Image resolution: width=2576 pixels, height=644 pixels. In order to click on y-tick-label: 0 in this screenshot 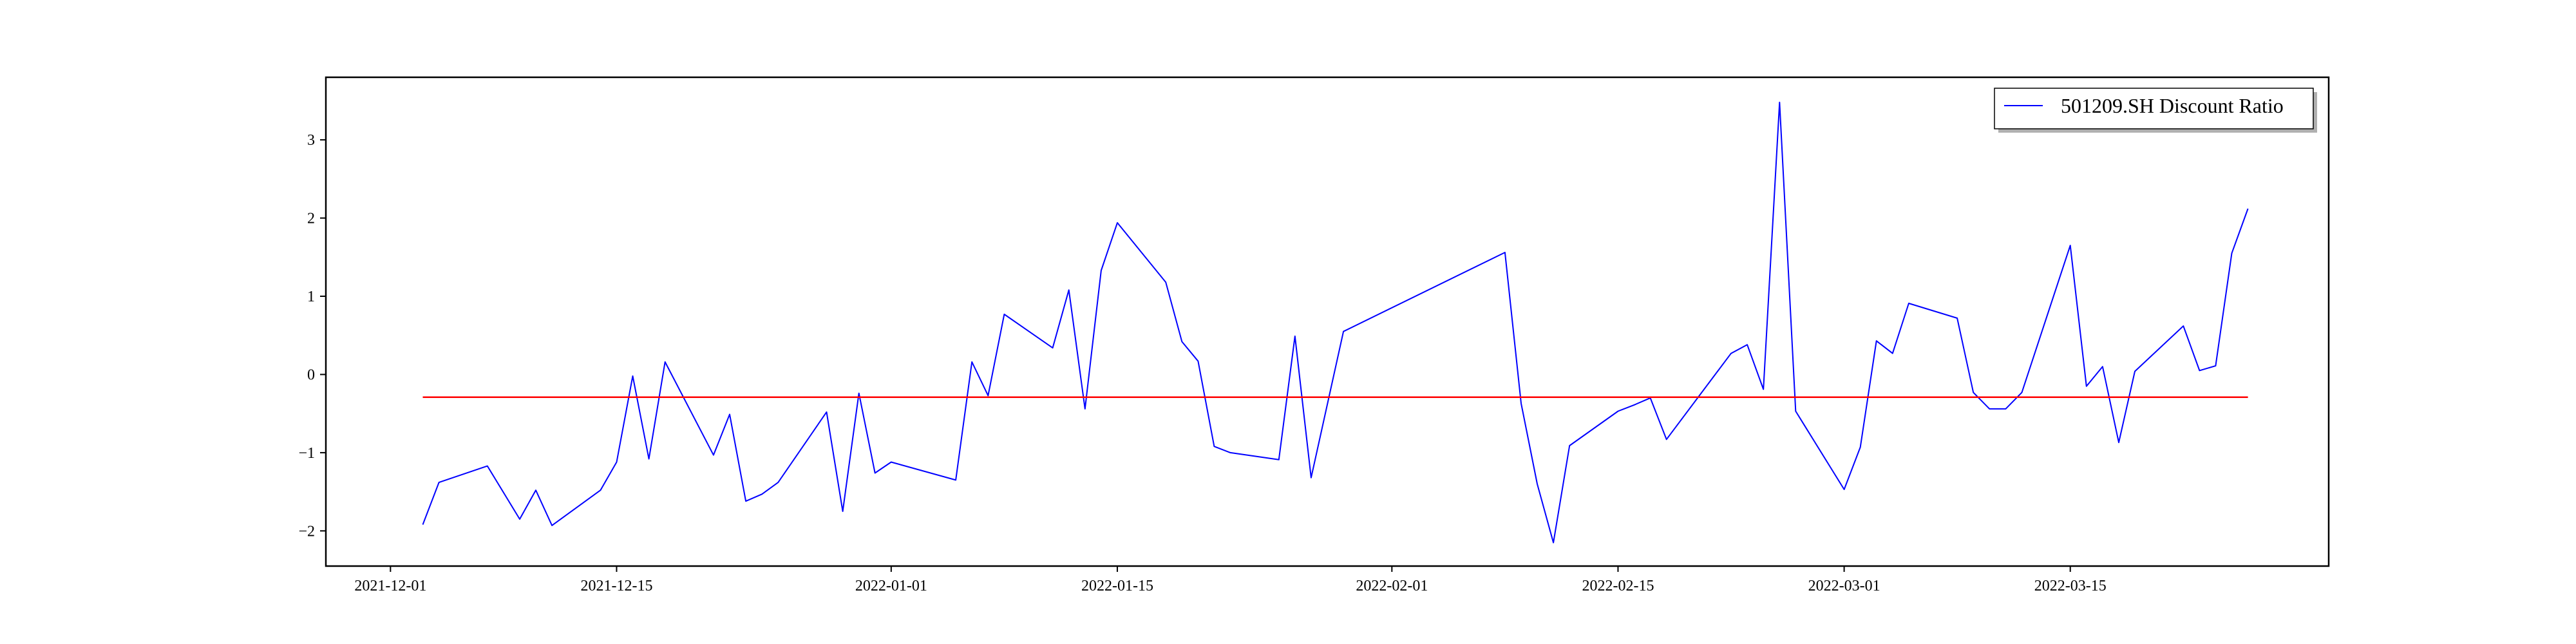, I will do `click(311, 374)`.